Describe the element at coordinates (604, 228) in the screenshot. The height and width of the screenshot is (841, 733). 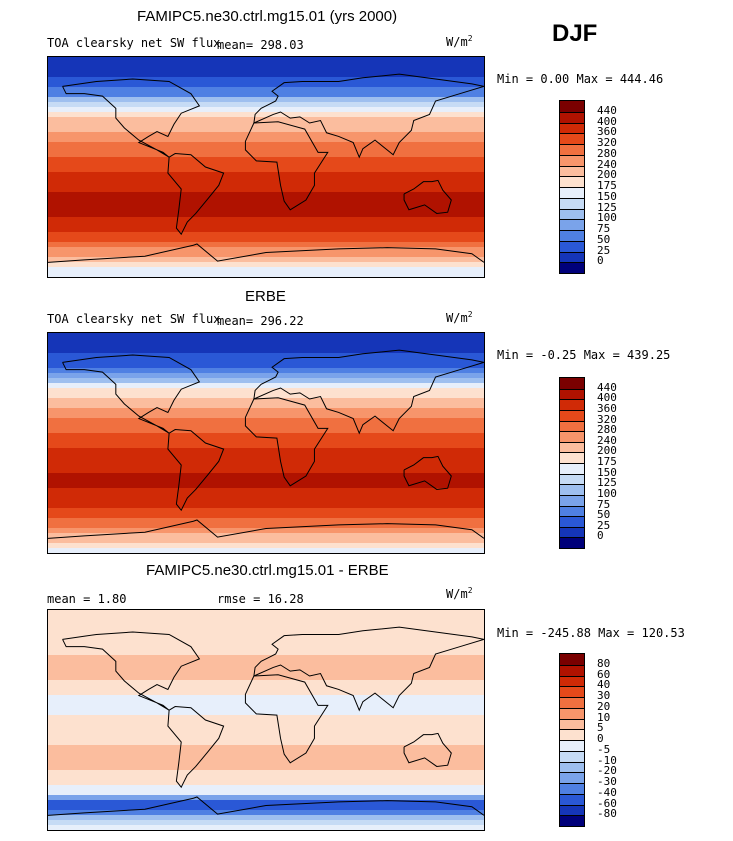
I see `panel1-colorbar-label: 75` at that location.